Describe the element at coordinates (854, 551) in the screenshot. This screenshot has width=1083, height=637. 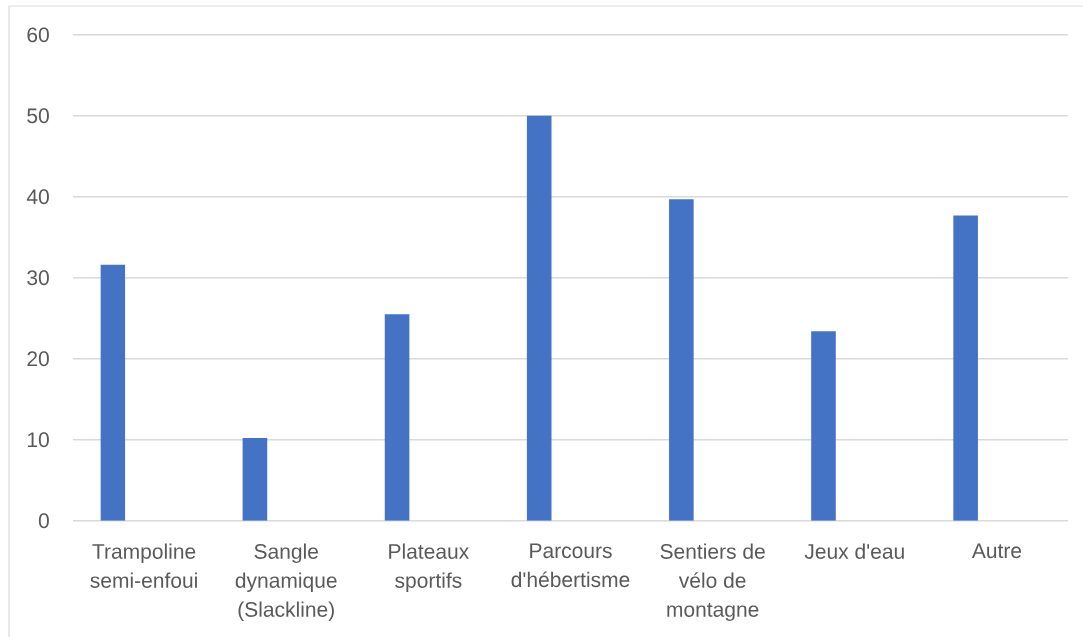
I see `x-tick-label: Jeux d'eau` at that location.